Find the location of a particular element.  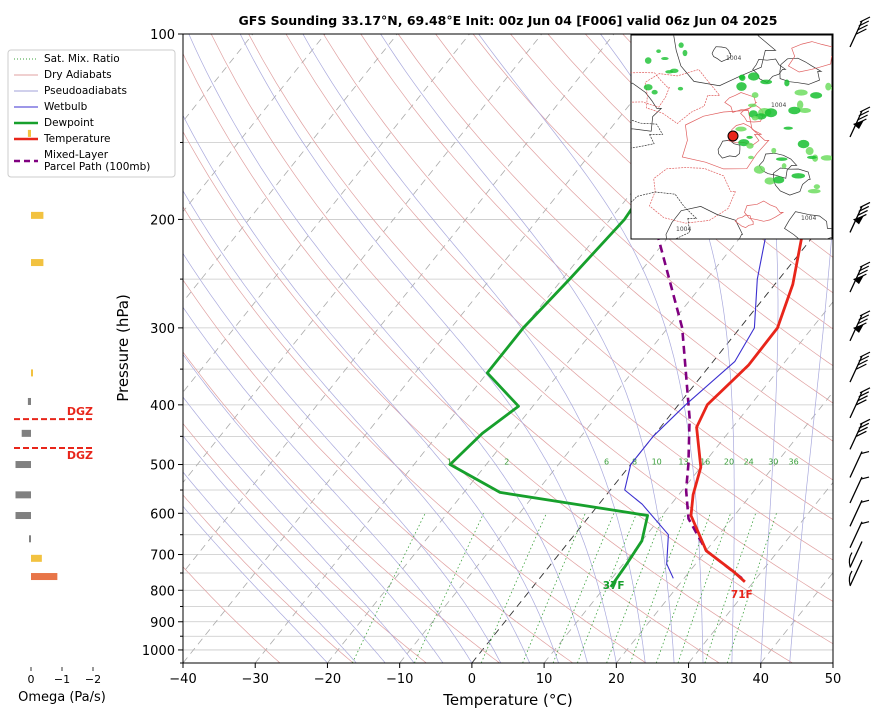

mixing-ratio-label: 8 is located at coordinates (634, 462).